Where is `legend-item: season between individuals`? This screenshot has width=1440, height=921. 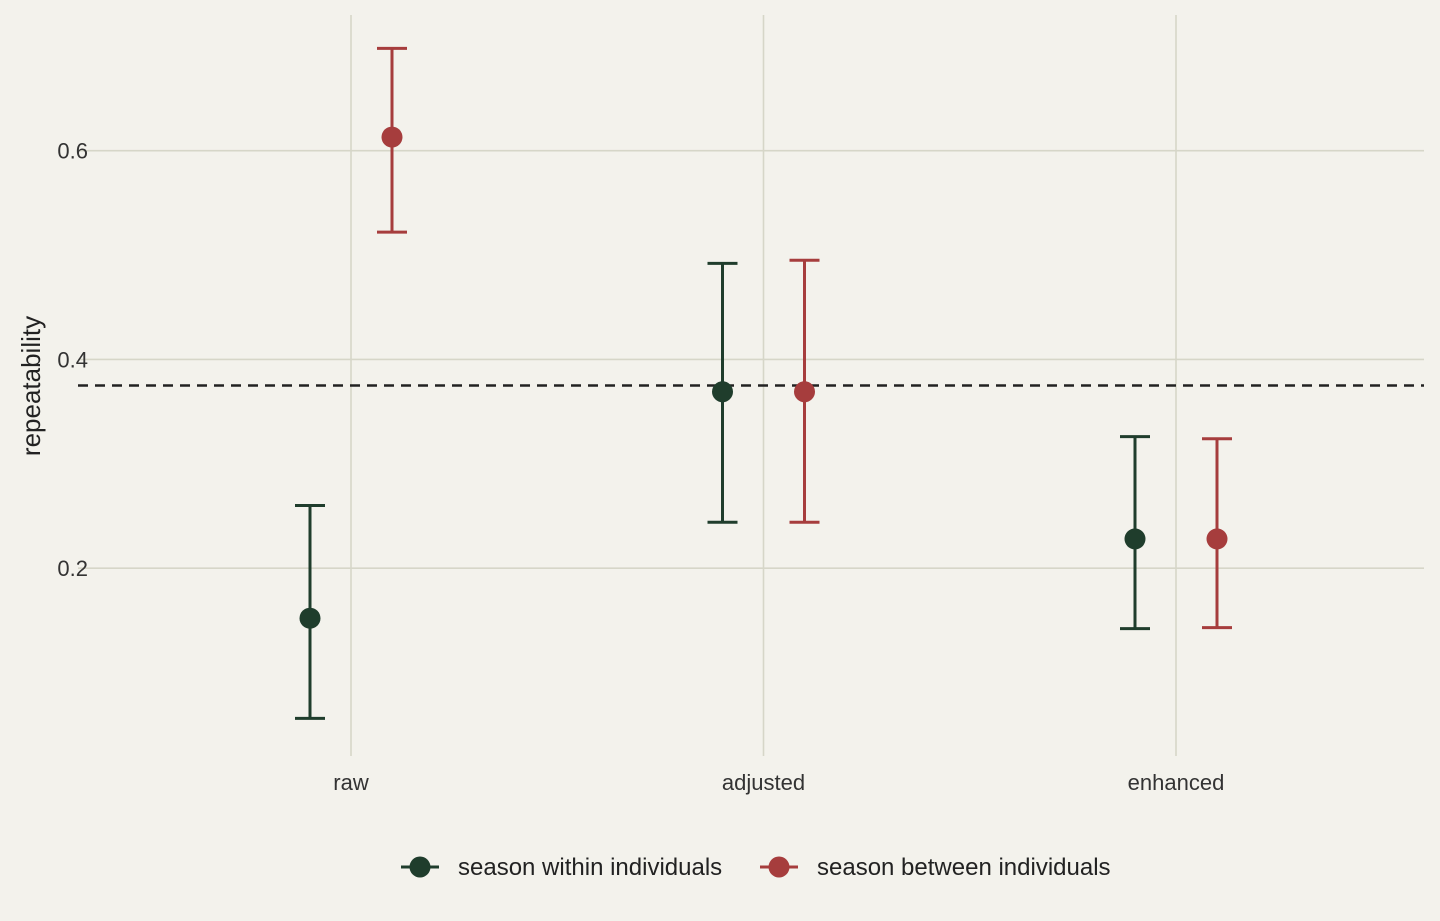
legend-item: season between individuals is located at coordinates (935, 867).